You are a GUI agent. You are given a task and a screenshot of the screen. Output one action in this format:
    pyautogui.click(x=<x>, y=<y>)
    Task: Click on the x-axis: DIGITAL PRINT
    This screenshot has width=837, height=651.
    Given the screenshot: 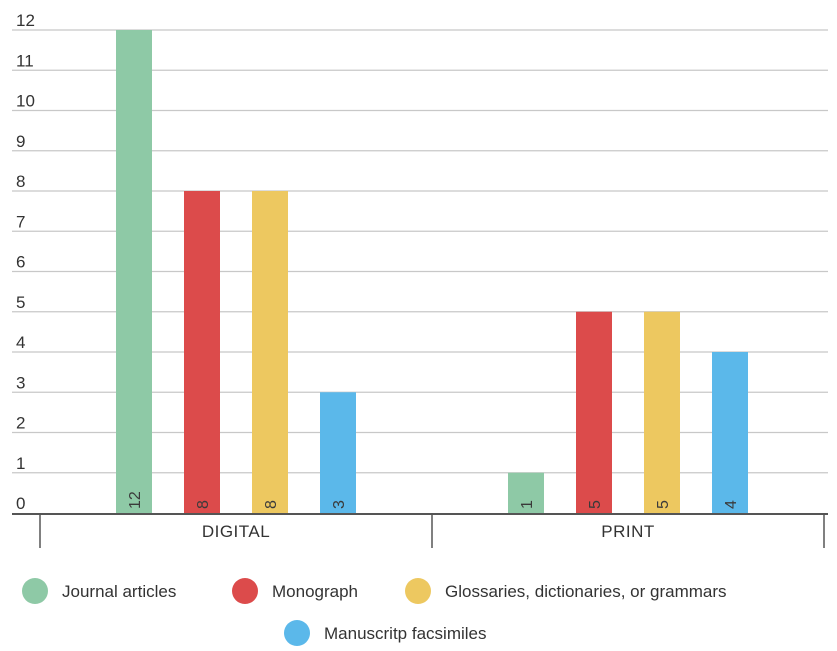 What is the action you would take?
    pyautogui.click(x=420, y=530)
    